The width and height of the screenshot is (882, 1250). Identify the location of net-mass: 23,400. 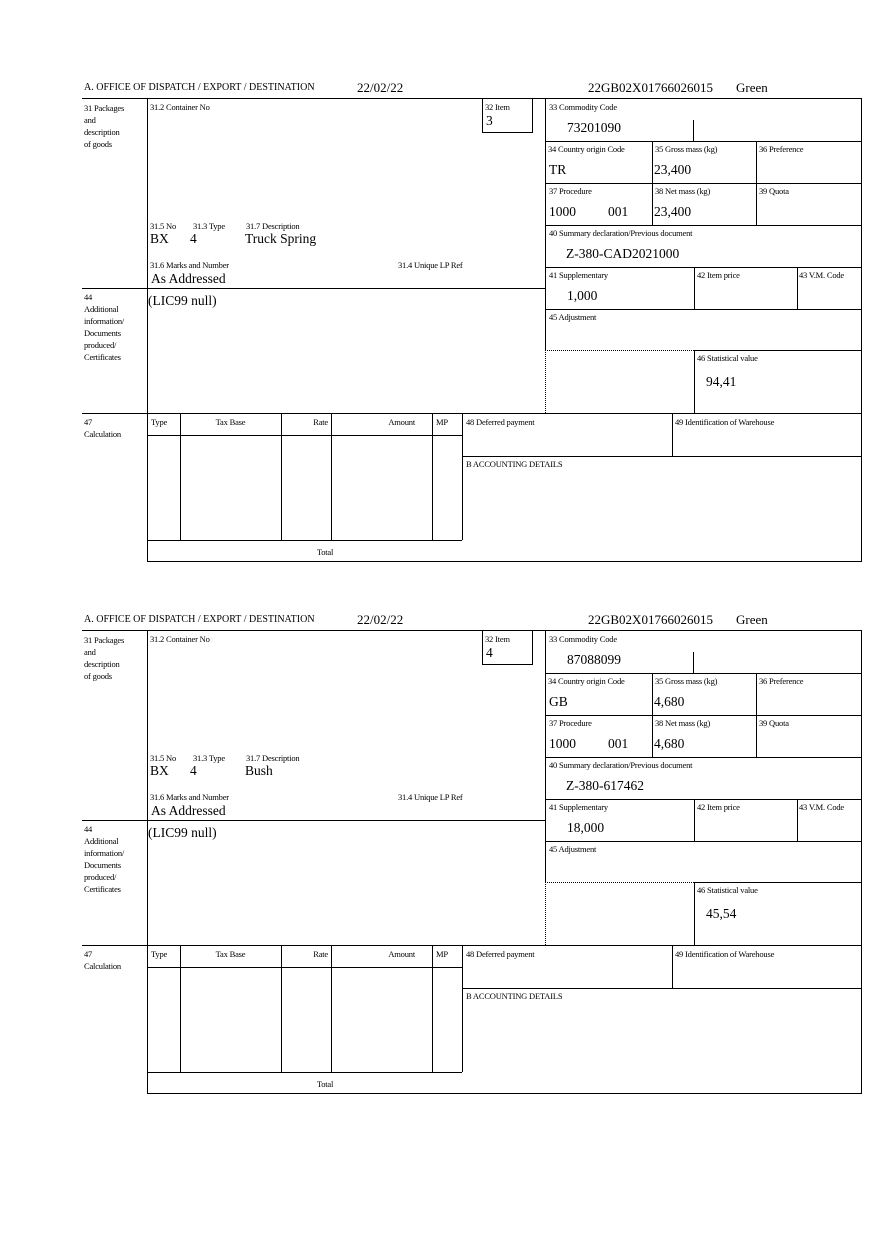
(673, 211).